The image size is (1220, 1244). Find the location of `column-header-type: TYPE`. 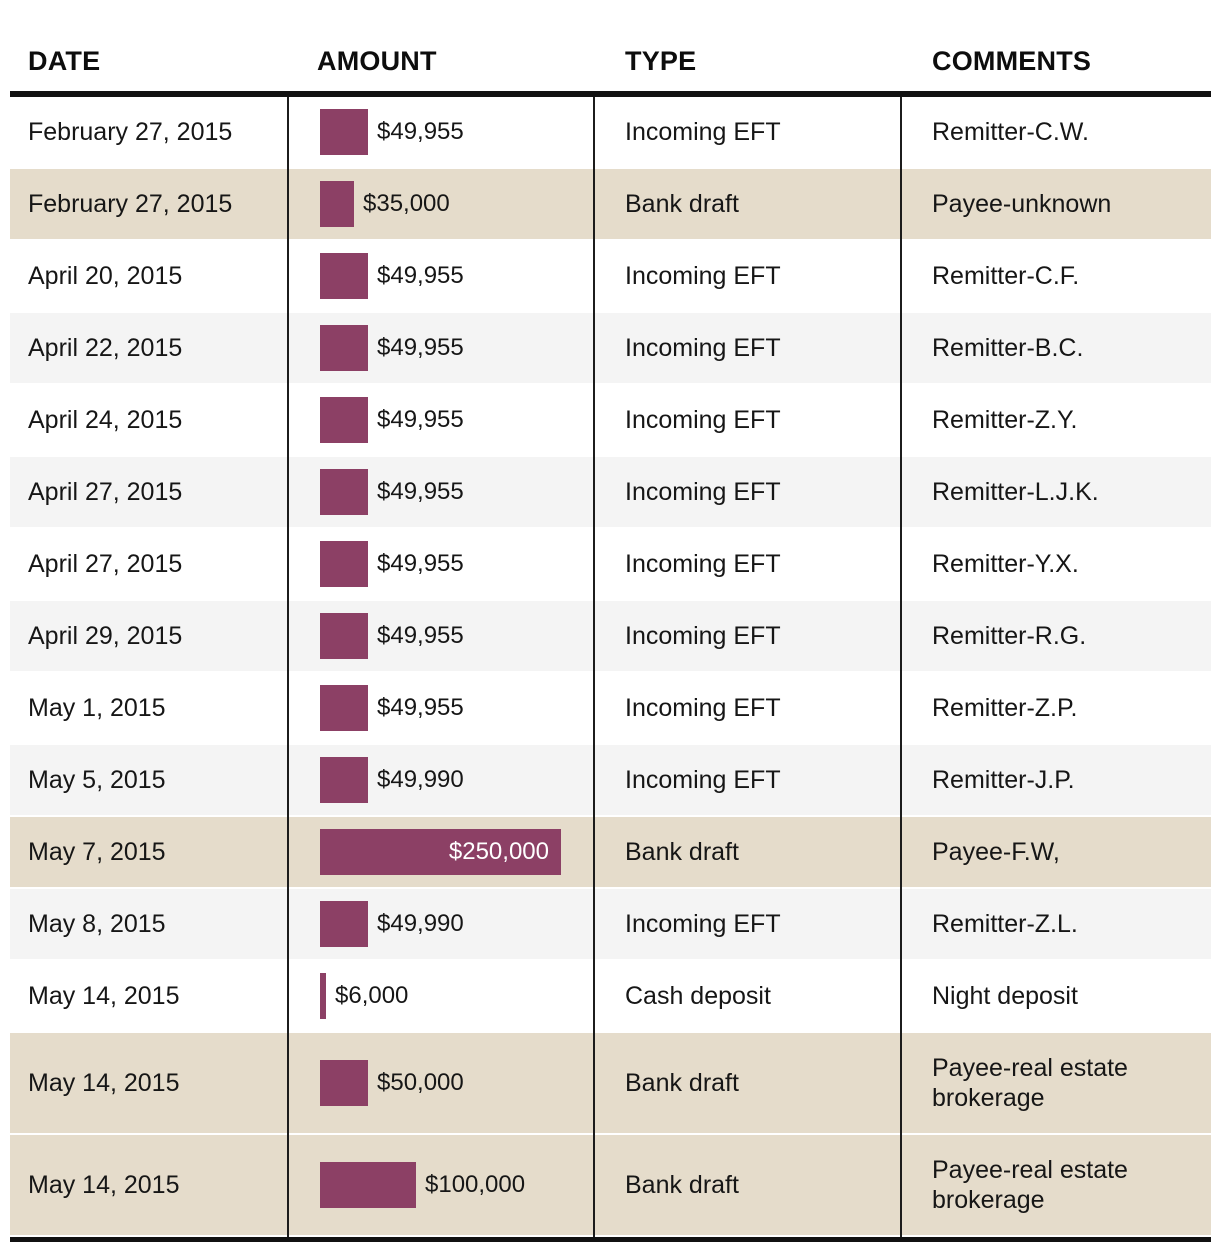

column-header-type: TYPE is located at coordinates (661, 61).